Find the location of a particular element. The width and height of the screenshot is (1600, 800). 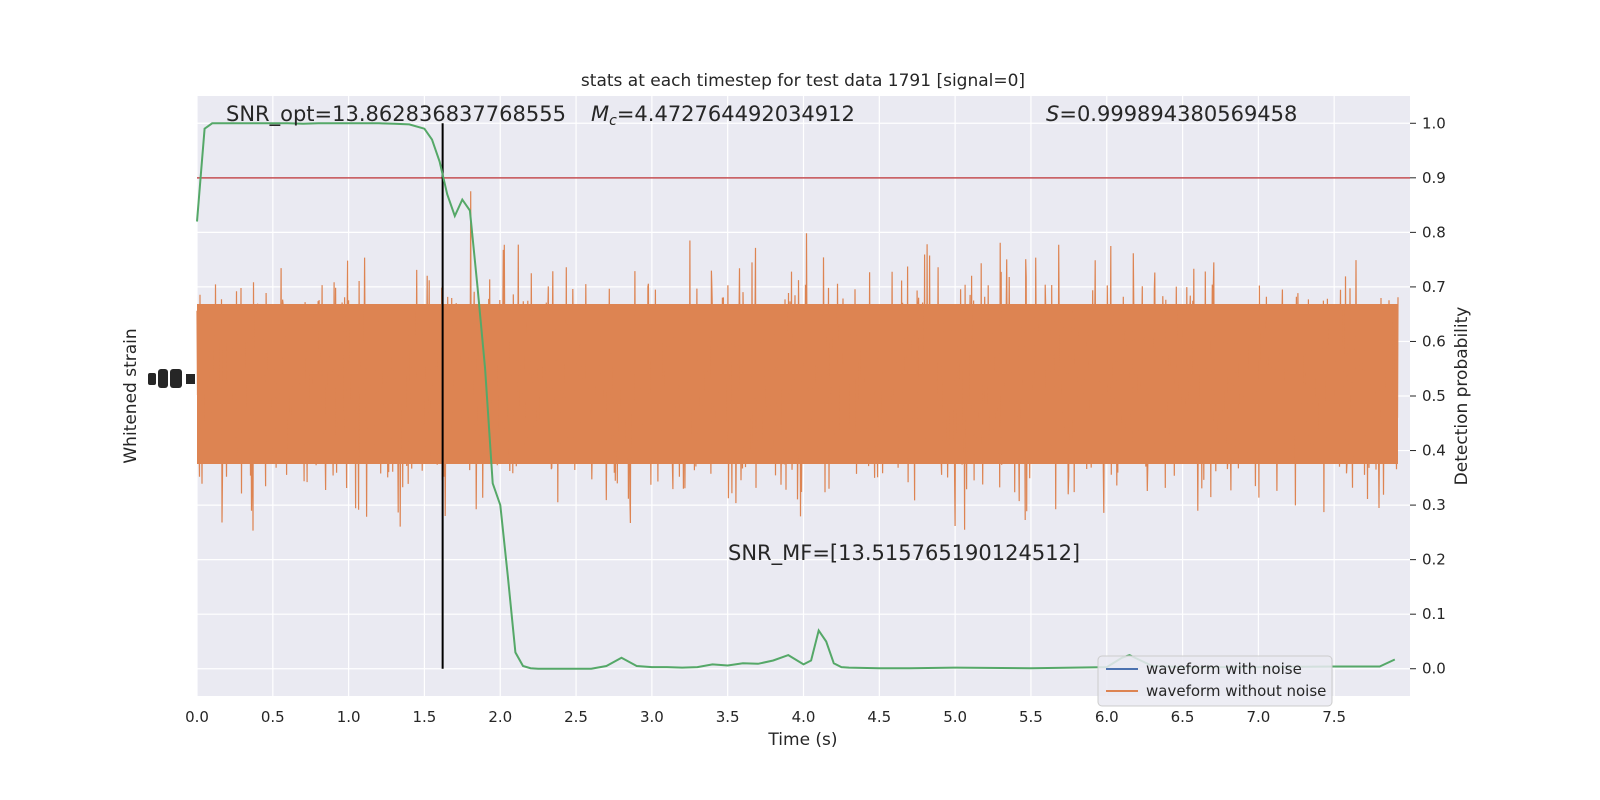

left-axis-overlapped-ticks is located at coordinates (171, 378).